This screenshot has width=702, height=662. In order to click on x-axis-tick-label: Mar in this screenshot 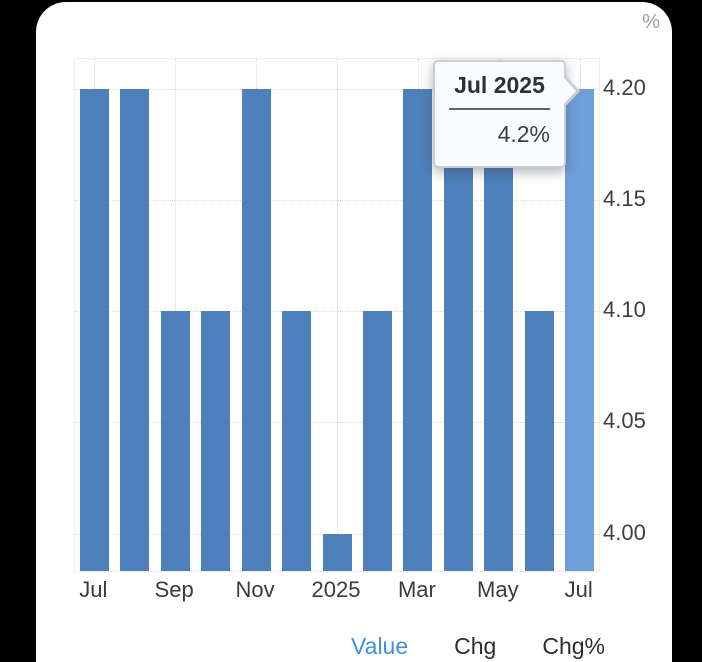, I will do `click(416, 589)`.